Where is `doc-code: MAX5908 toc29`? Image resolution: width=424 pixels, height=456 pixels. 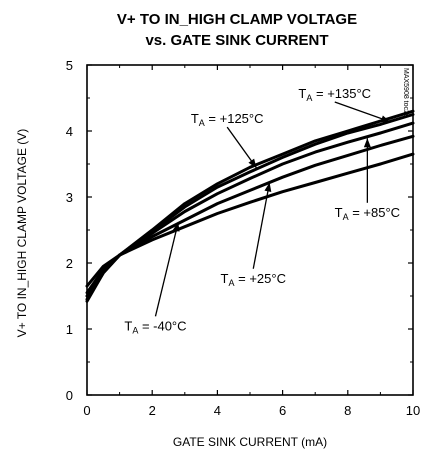
doc-code: MAX5908 toc29 is located at coordinates (405, 93).